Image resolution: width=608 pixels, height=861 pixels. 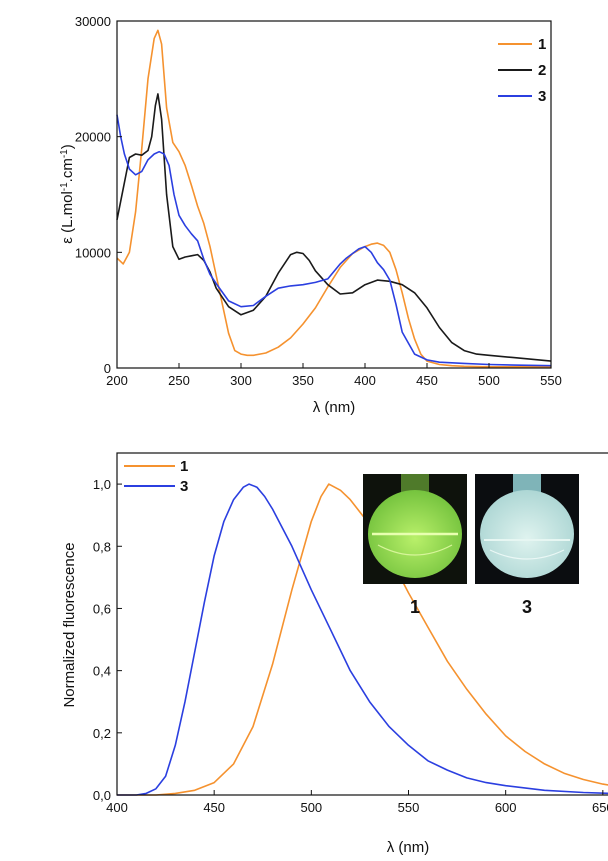 I want to click on y-title-mid: .cm, so click(x=67, y=170).